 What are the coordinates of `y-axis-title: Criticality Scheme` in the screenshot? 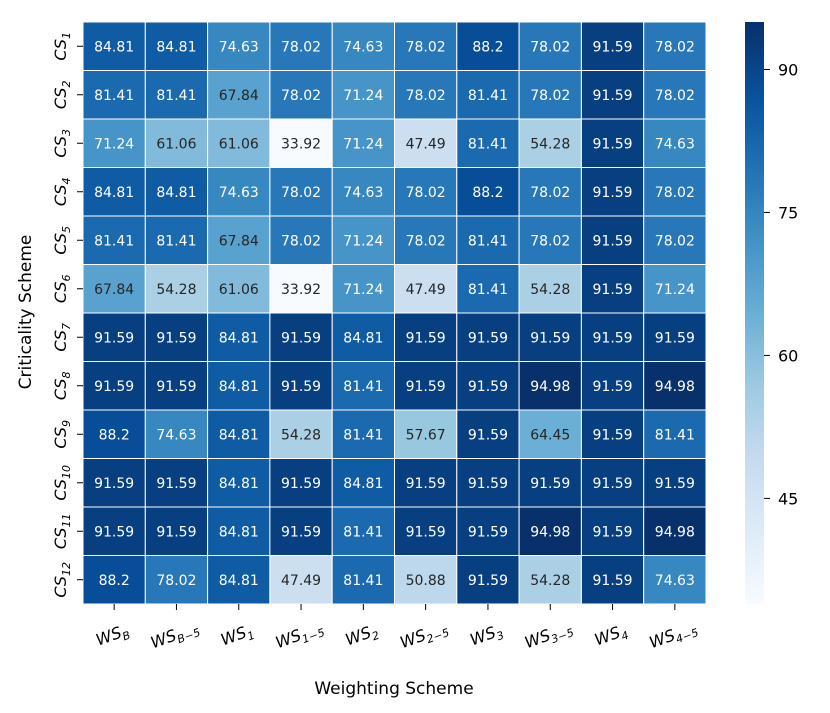 It's located at (26, 312).